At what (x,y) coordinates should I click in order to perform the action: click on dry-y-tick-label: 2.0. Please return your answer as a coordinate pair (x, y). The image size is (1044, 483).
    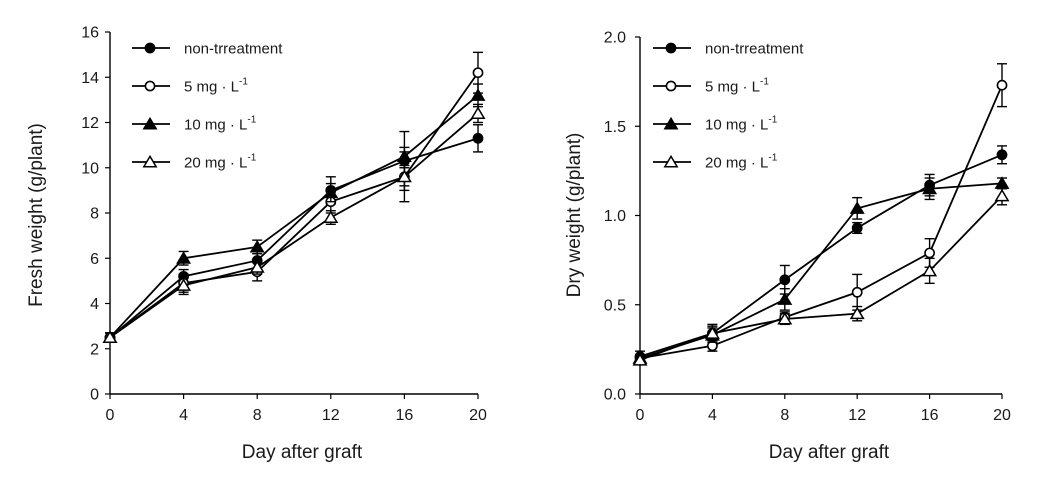
    Looking at the image, I should click on (615, 38).